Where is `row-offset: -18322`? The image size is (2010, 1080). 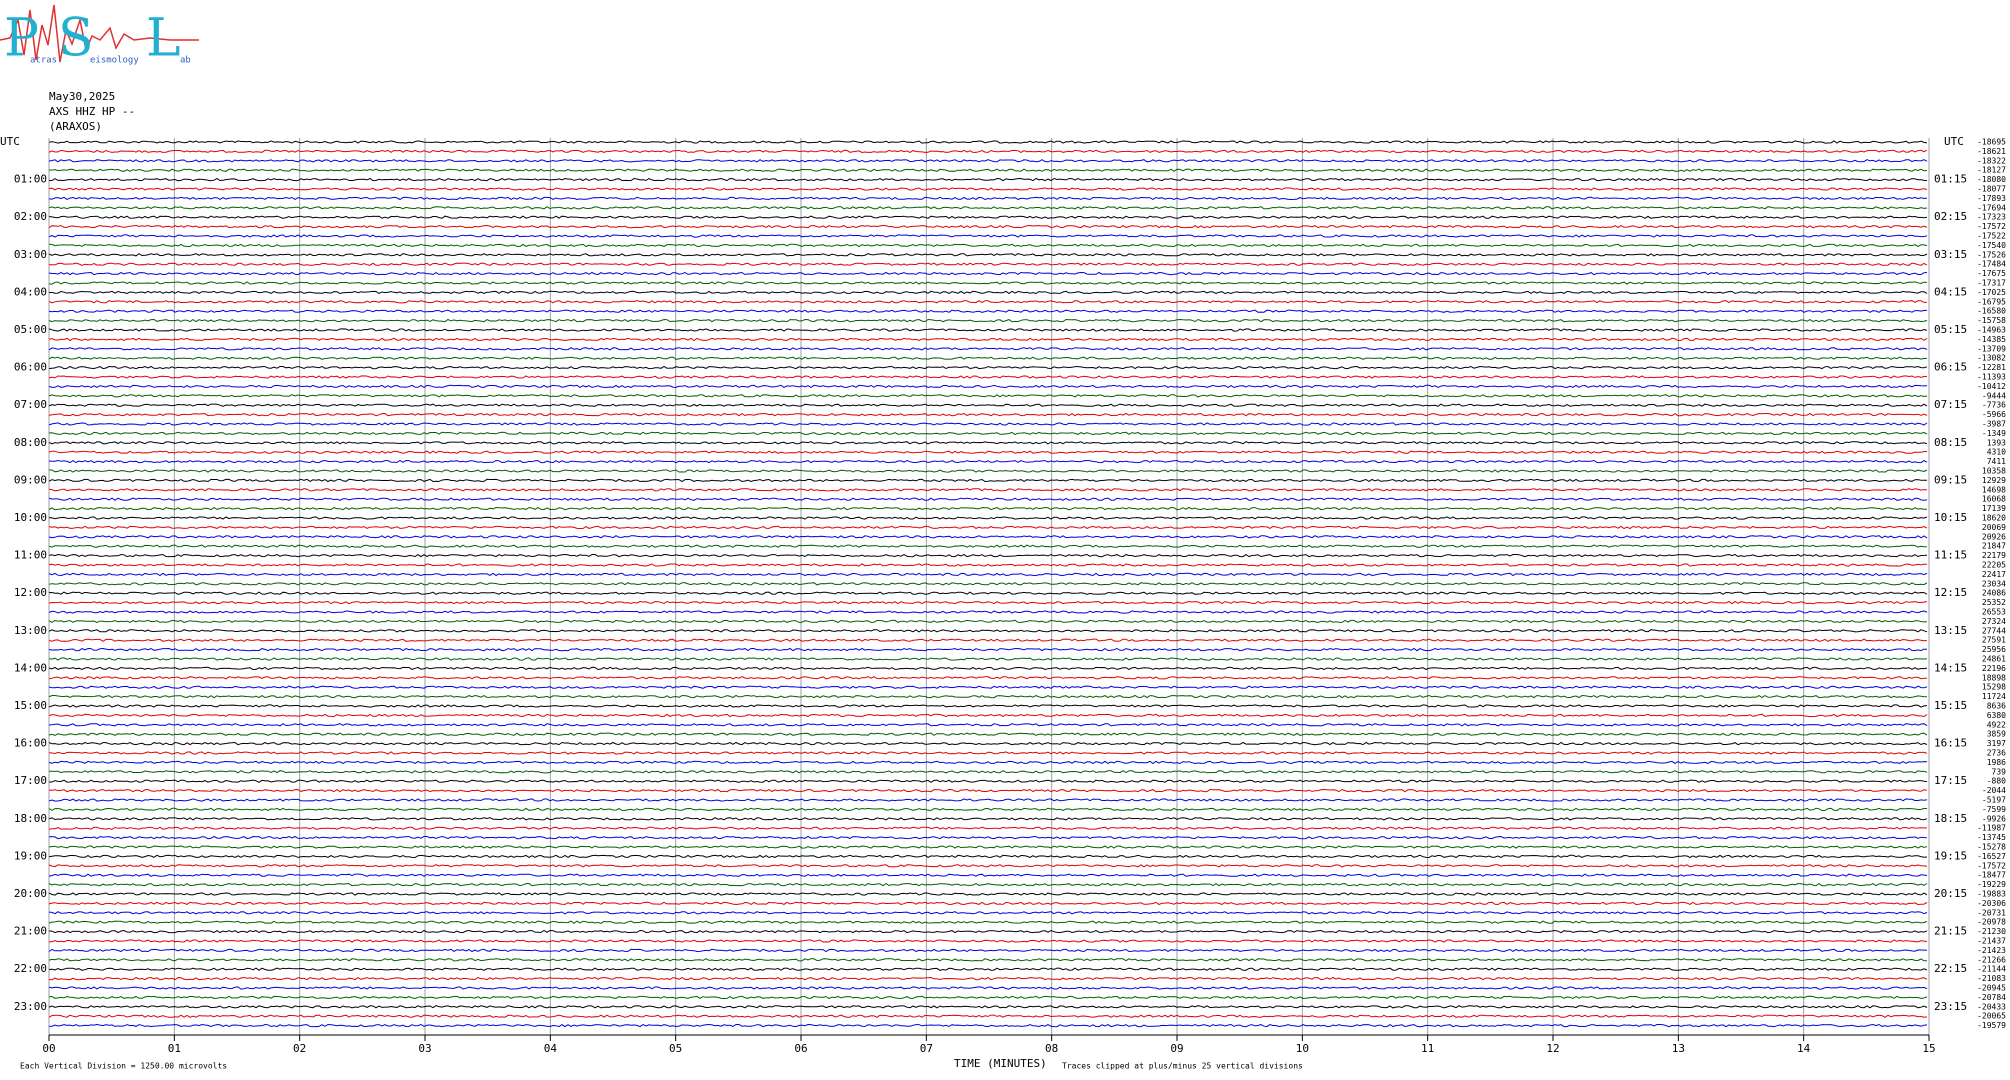
row-offset: -18322 is located at coordinates (1991, 160).